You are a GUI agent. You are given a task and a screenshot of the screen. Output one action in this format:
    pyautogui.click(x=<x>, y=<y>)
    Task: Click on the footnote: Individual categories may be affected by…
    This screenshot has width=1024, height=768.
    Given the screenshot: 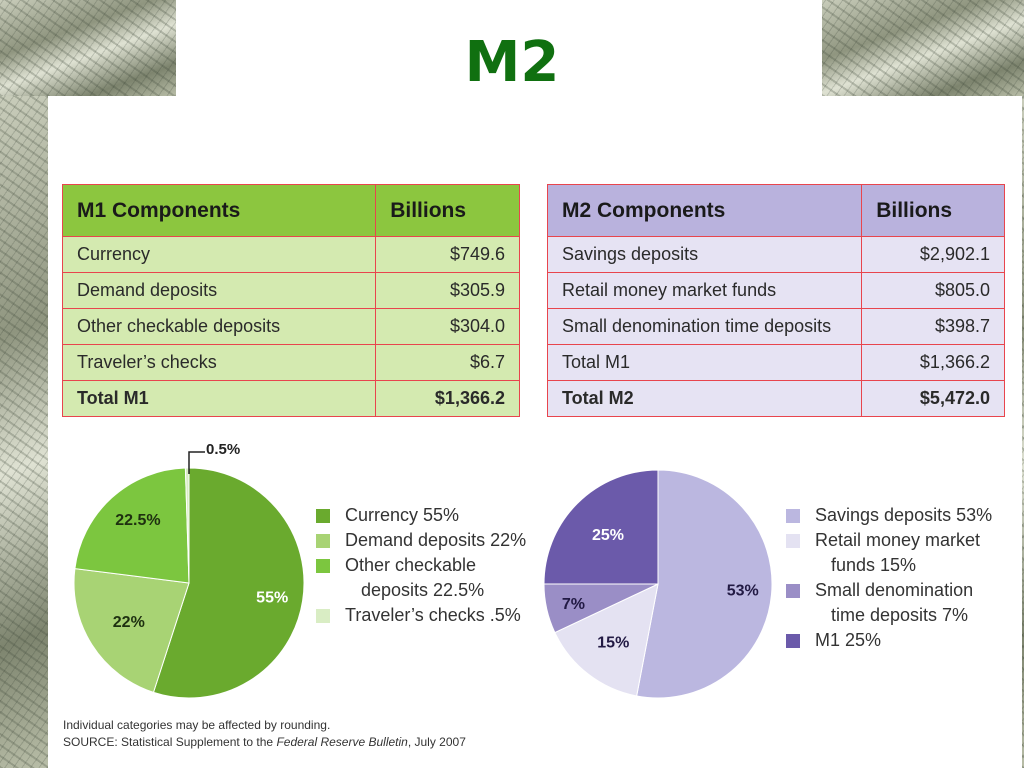 What is the action you would take?
    pyautogui.click(x=264, y=734)
    